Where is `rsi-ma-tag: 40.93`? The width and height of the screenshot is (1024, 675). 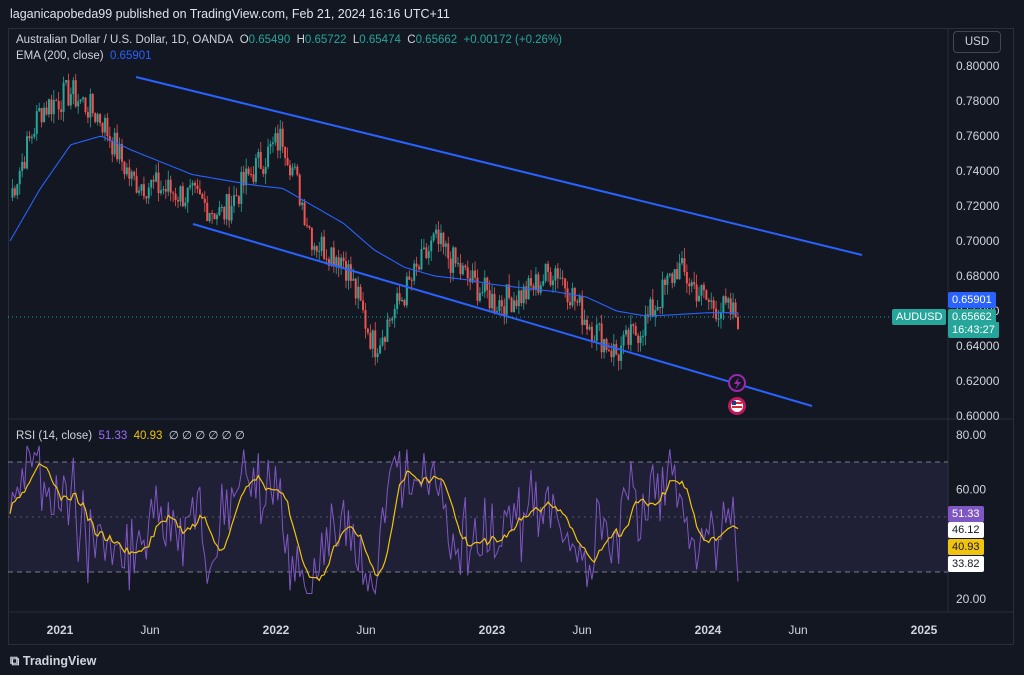
rsi-ma-tag: 40.93 is located at coordinates (966, 547).